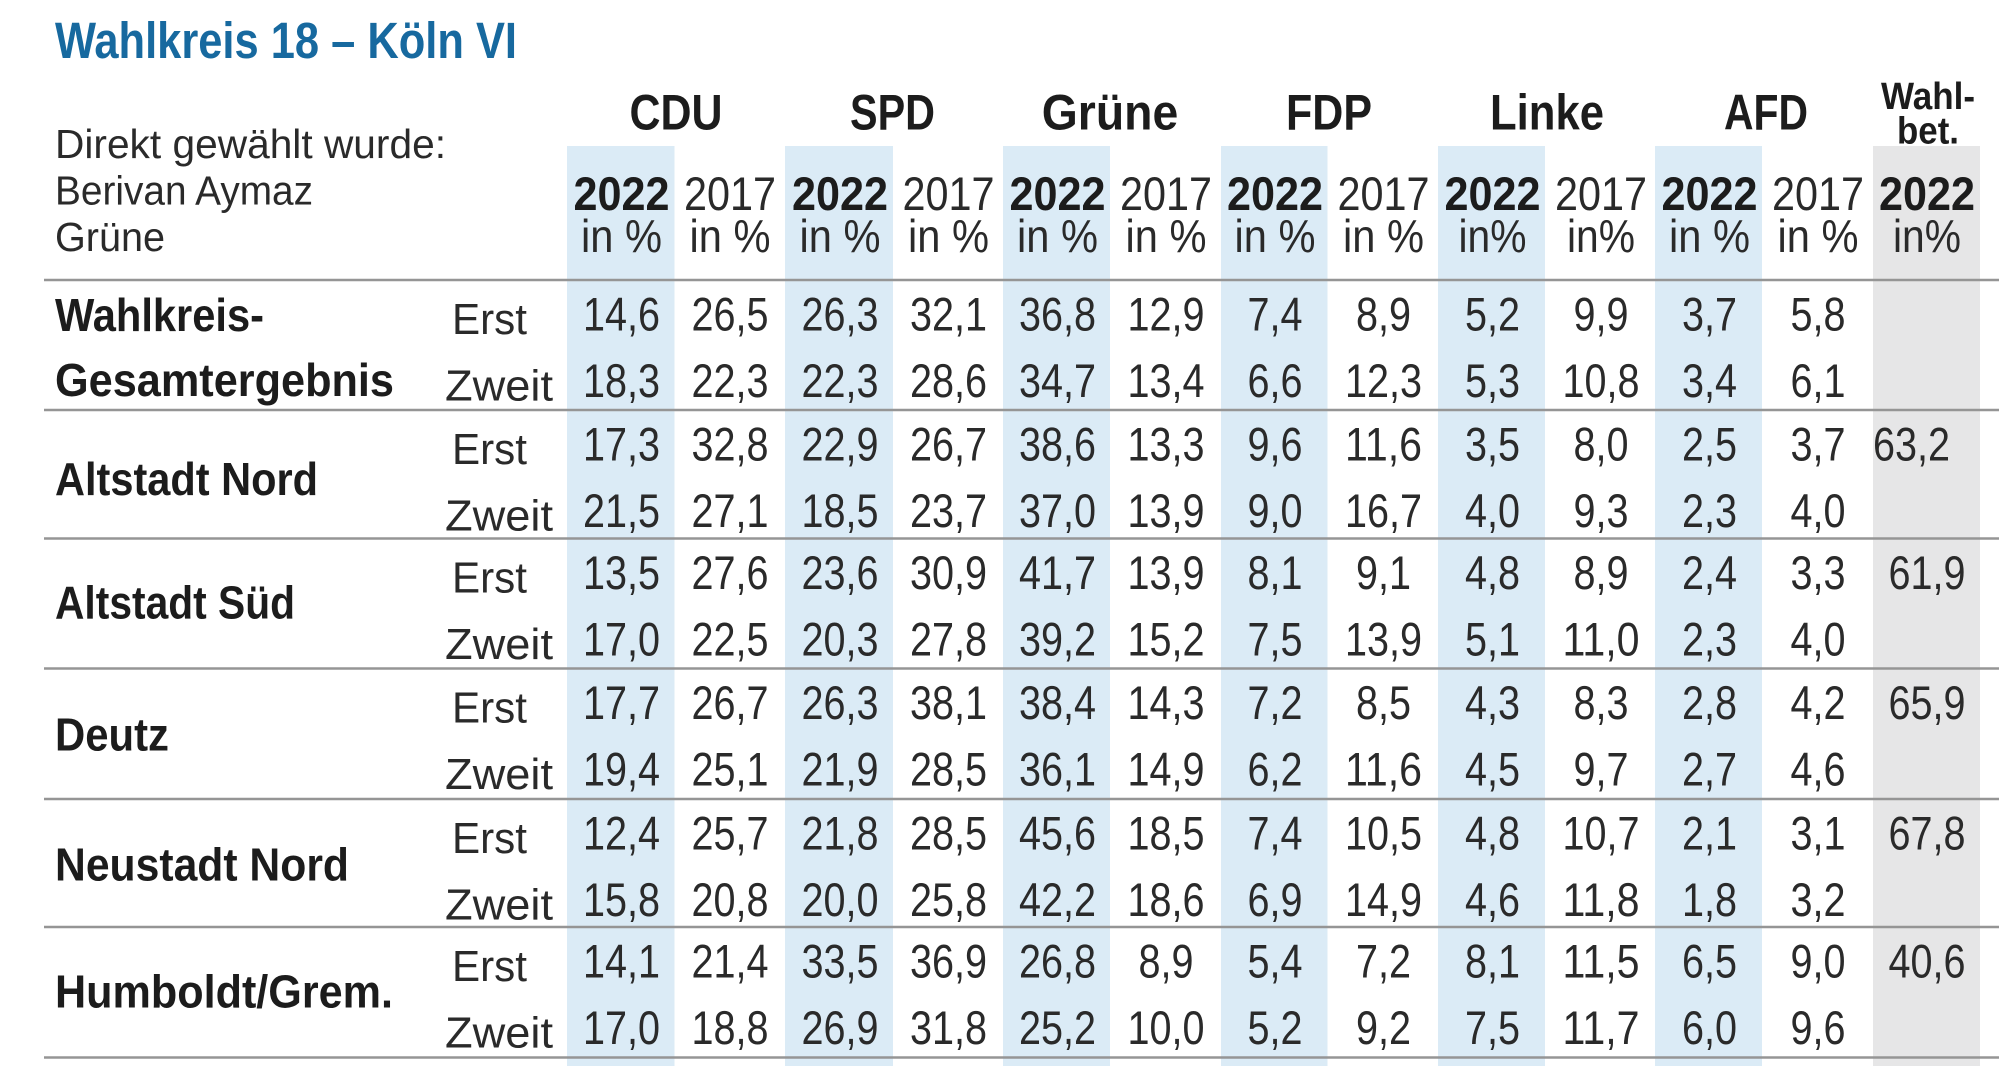  I want to click on svg-text: Zweit, so click(499, 1033).